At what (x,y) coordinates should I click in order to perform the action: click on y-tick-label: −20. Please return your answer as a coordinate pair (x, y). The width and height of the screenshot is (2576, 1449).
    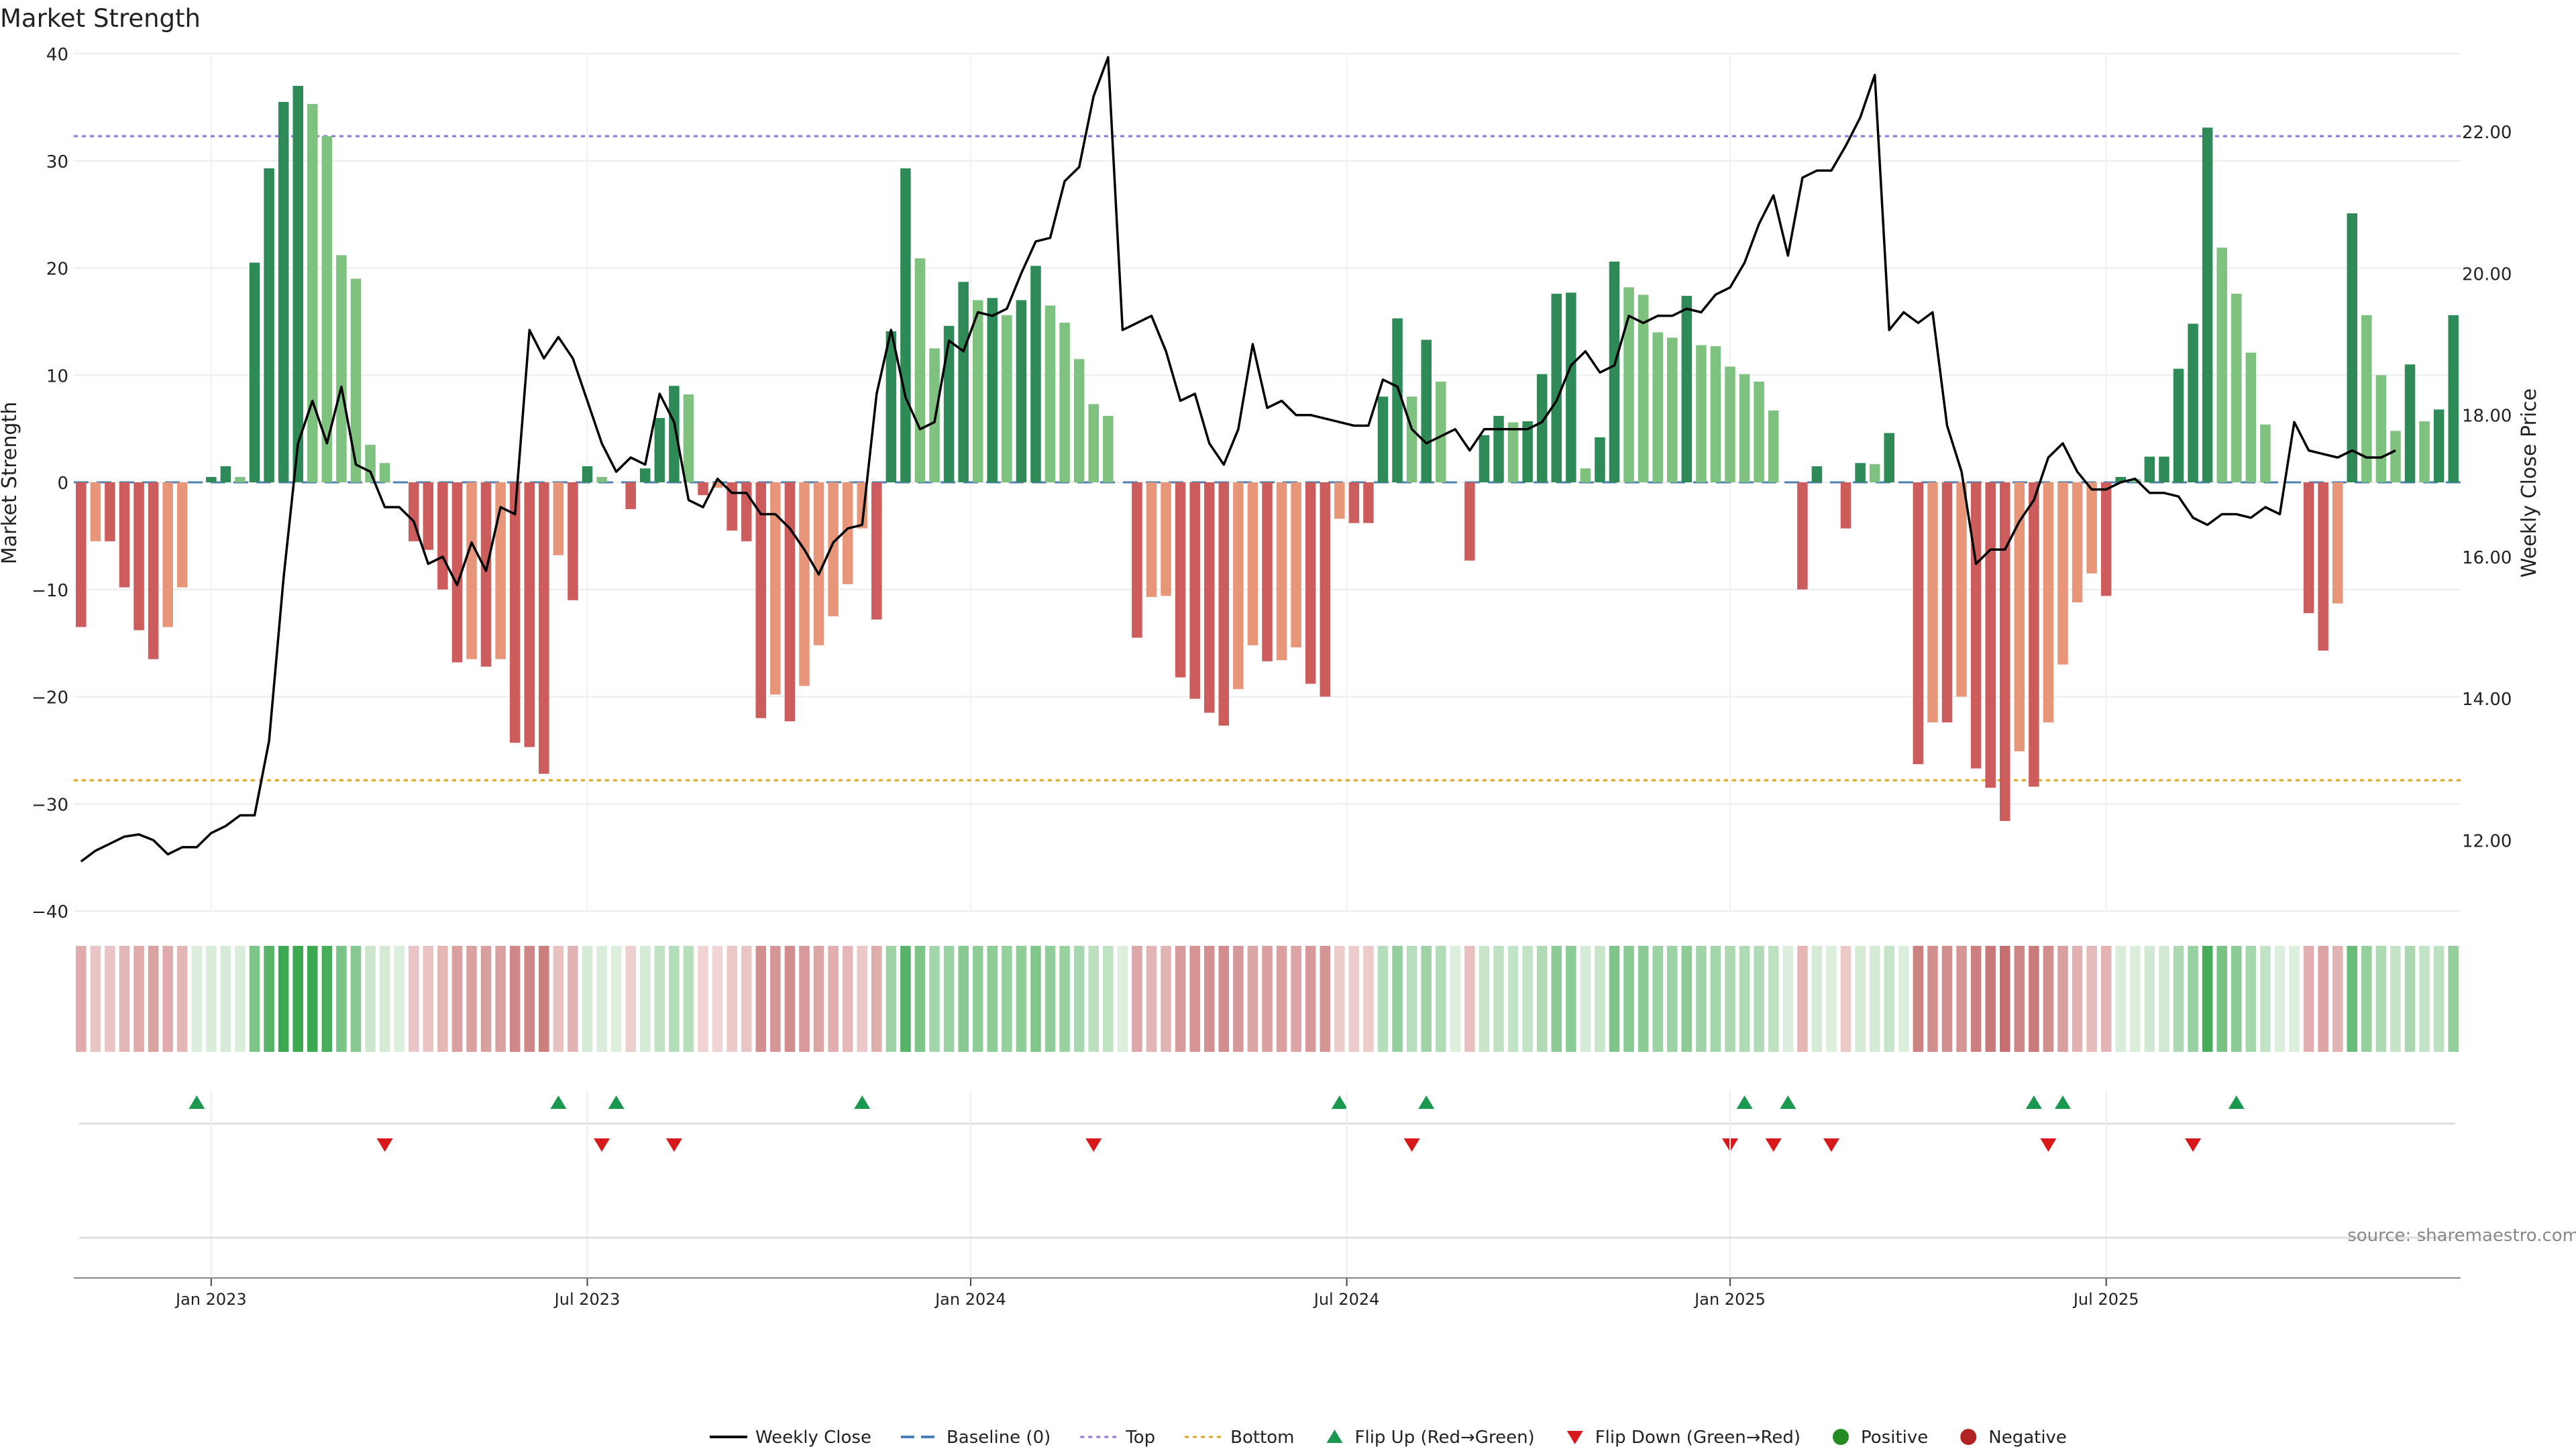
    Looking at the image, I should click on (50, 698).